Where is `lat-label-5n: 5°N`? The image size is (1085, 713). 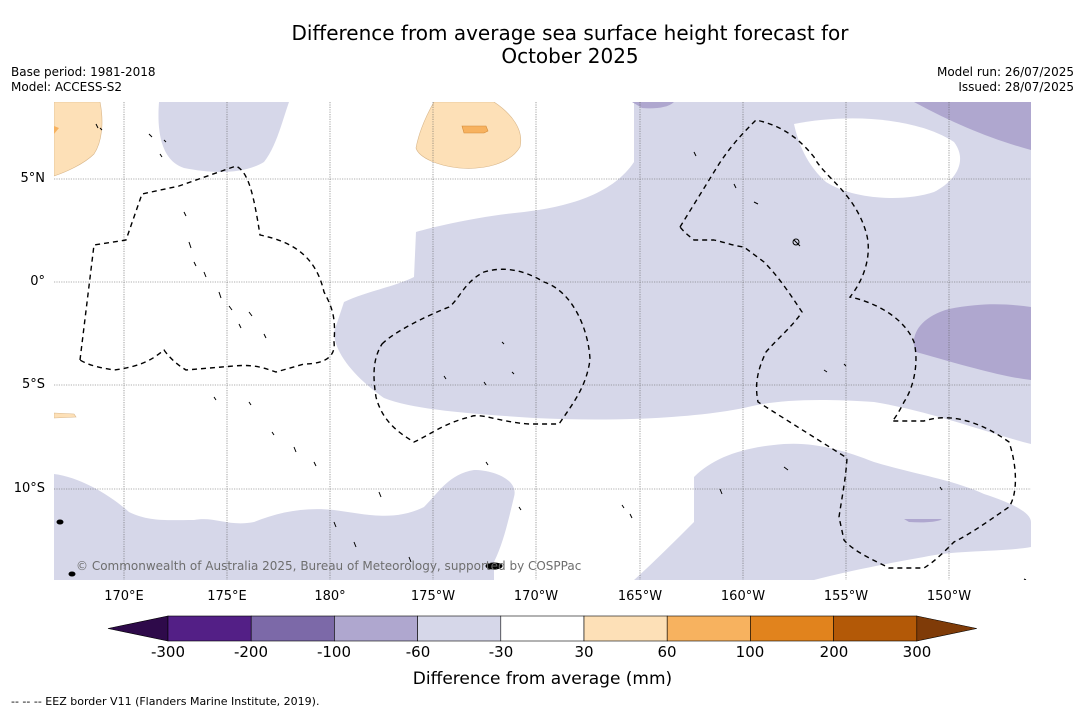 lat-label-5n: 5°N is located at coordinates (33, 178).